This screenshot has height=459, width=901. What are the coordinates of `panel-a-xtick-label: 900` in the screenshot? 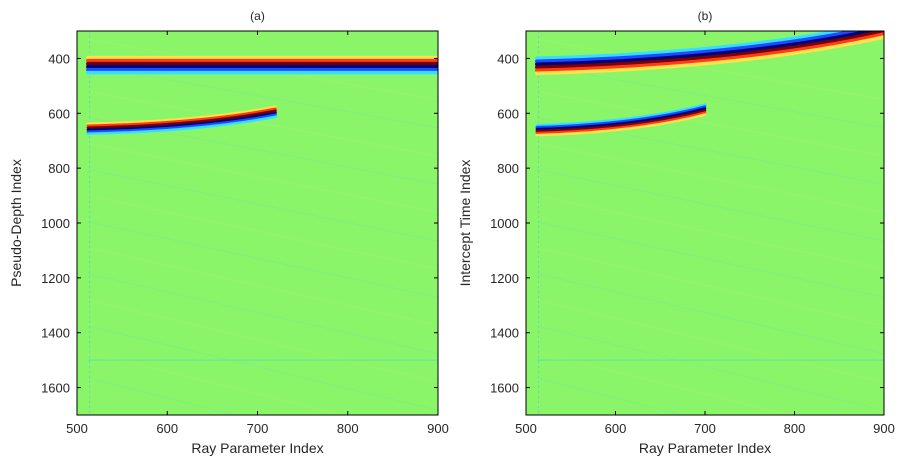 It's located at (438, 428).